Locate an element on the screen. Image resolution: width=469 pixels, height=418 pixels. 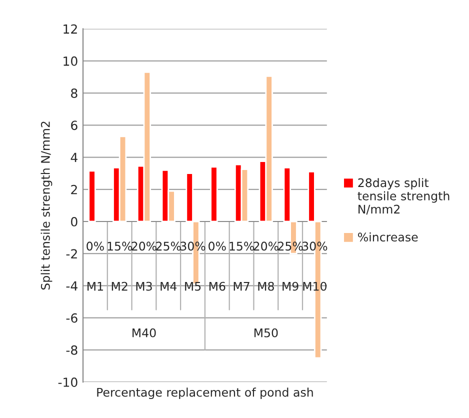
y-tick-label: 8 is located at coordinates (74, 93).